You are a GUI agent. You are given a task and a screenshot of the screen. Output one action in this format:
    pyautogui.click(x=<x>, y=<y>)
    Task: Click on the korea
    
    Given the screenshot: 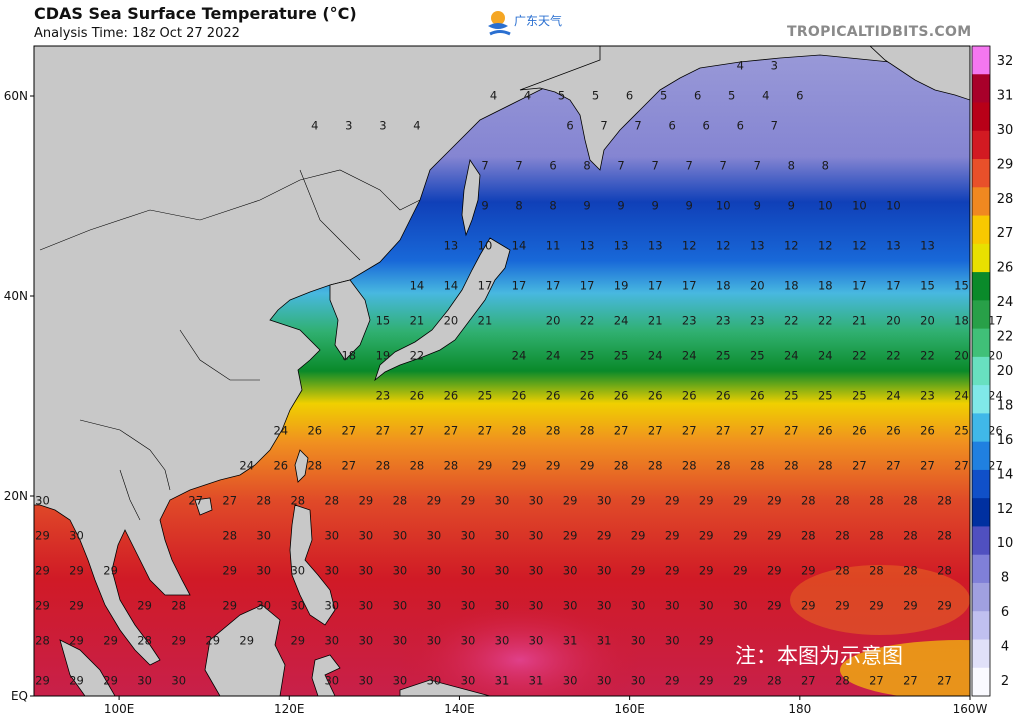 What is the action you would take?
    pyautogui.click(x=350, y=320)
    